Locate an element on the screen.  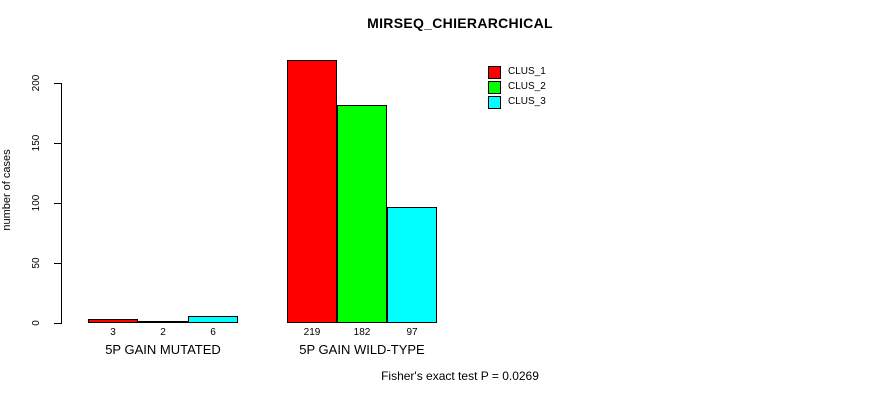
legend-item: CLUS_1 is located at coordinates (517, 72).